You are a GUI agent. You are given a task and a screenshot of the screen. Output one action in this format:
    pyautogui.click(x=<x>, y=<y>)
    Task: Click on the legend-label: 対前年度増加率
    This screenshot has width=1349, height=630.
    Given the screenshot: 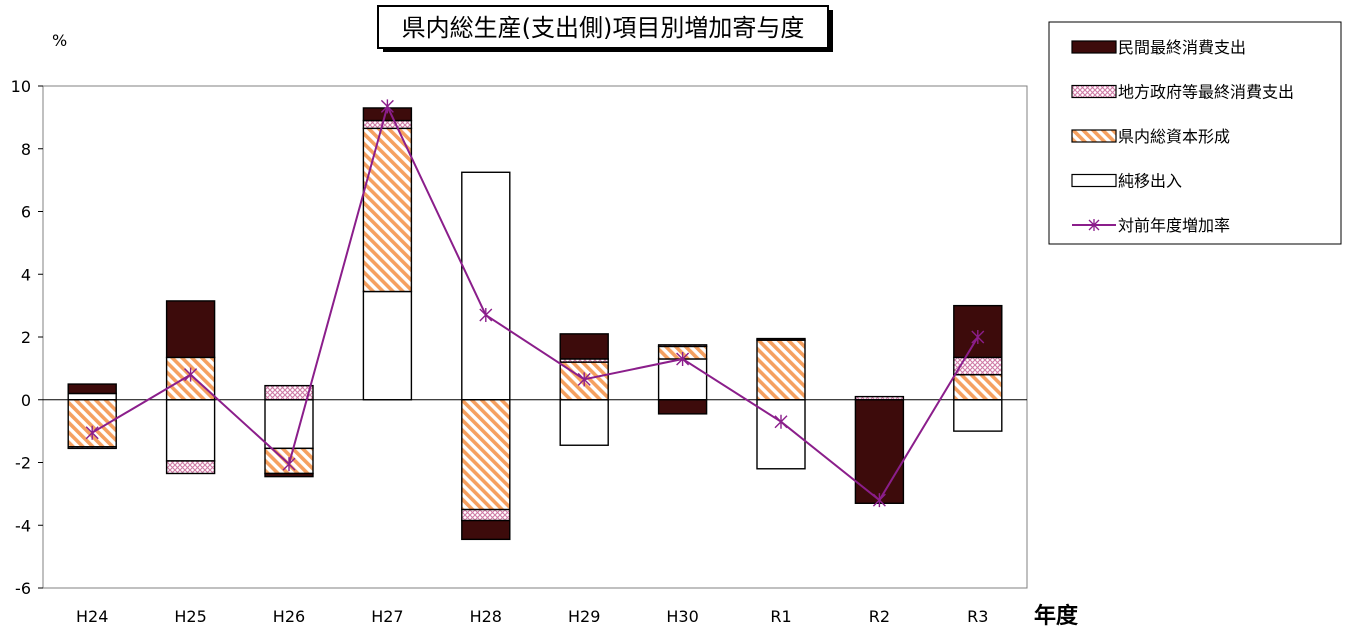 What is the action you would take?
    pyautogui.click(x=1174, y=225)
    